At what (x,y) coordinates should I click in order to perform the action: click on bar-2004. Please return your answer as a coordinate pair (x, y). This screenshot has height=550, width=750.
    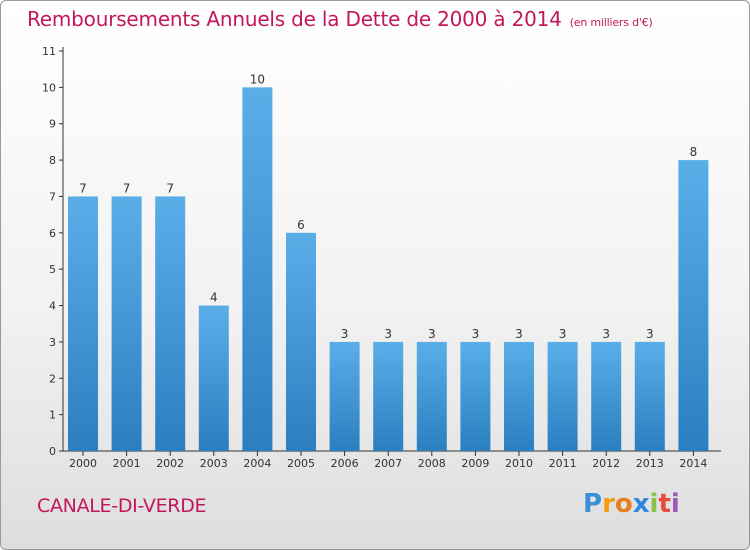
    Looking at the image, I should click on (257, 269).